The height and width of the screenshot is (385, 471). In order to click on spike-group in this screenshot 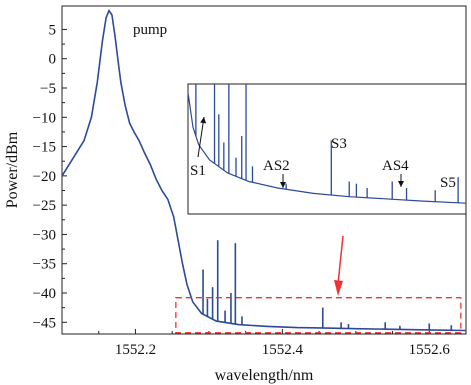, I will do `click(327, 285)`.